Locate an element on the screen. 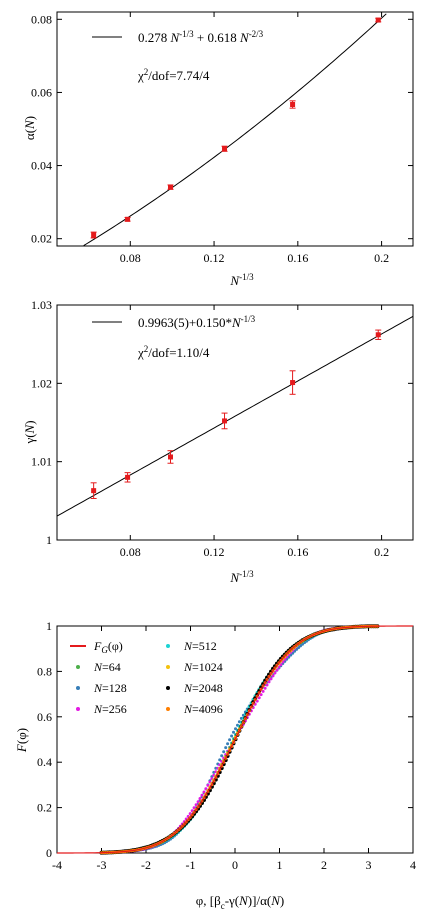 Image resolution: width=435 pixels, height=913 pixels. cdf-legend-label: N=256 is located at coordinates (110, 709).